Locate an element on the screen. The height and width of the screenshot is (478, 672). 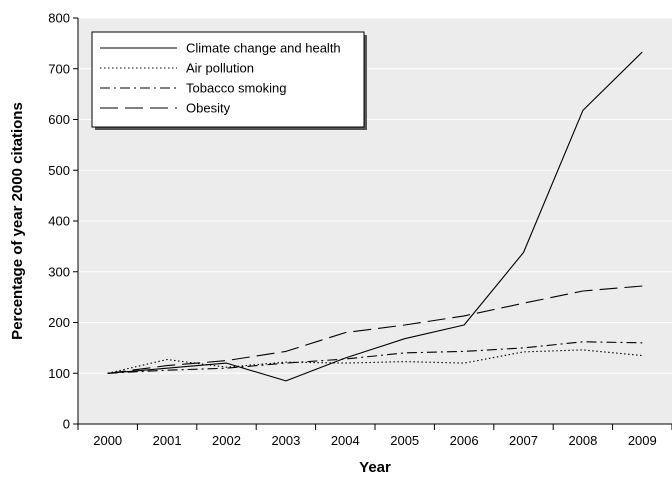
y-tick-label: 500 is located at coordinates (59, 170).